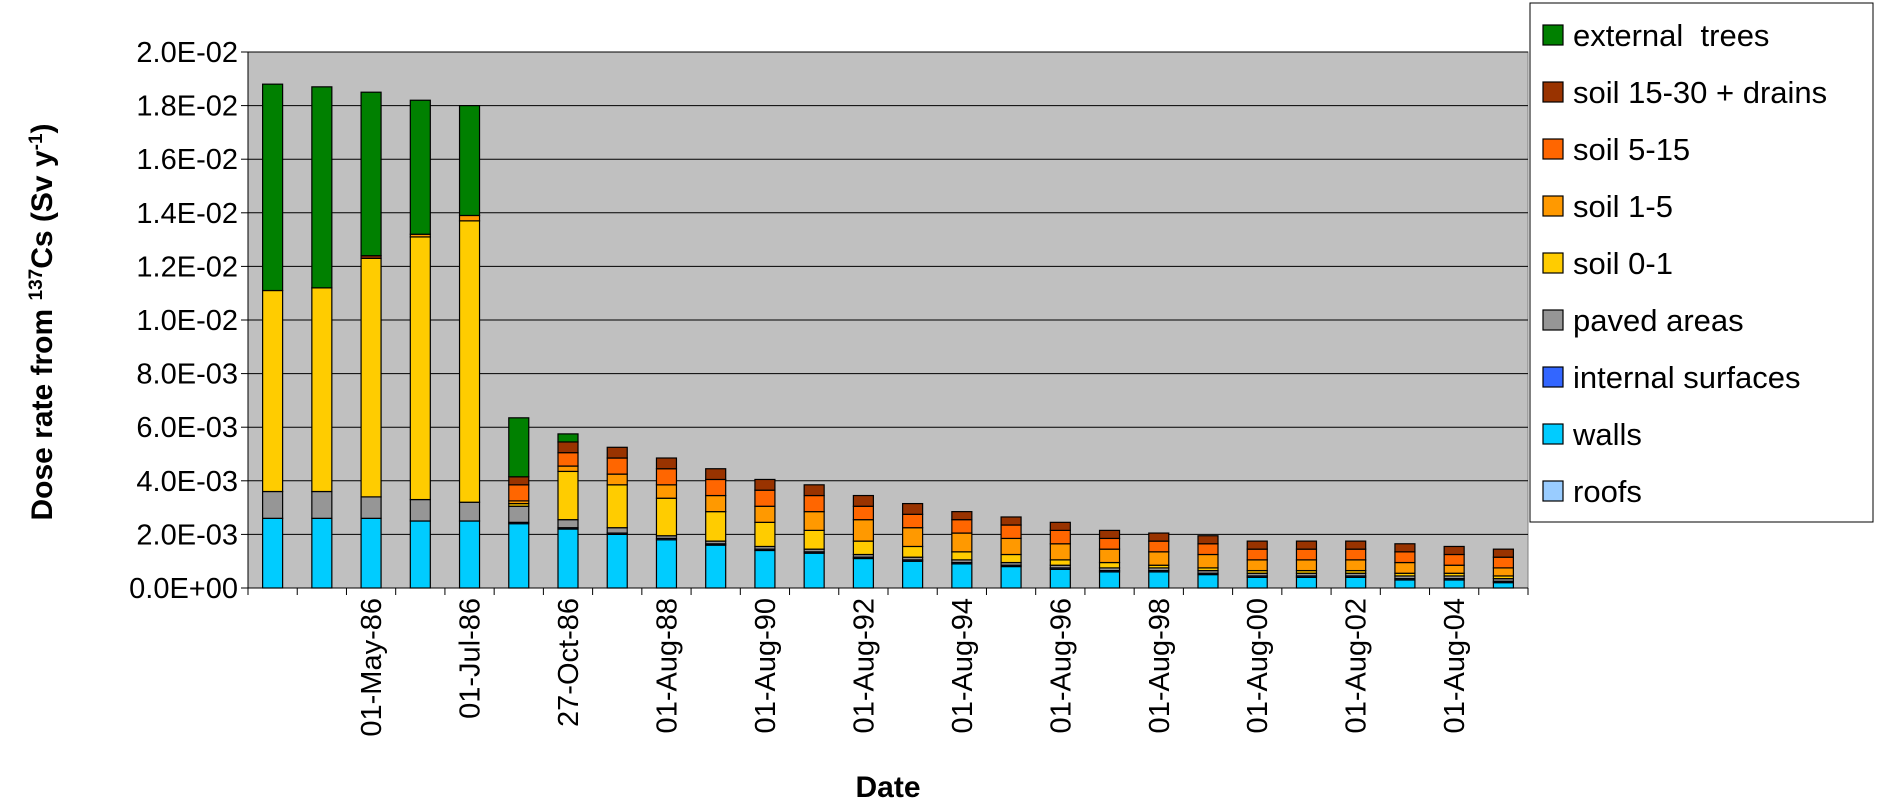 The image size is (1881, 804). Describe the element at coordinates (42, 190) in the screenshot. I see `y-axis-title-unit: (Sv y` at that location.